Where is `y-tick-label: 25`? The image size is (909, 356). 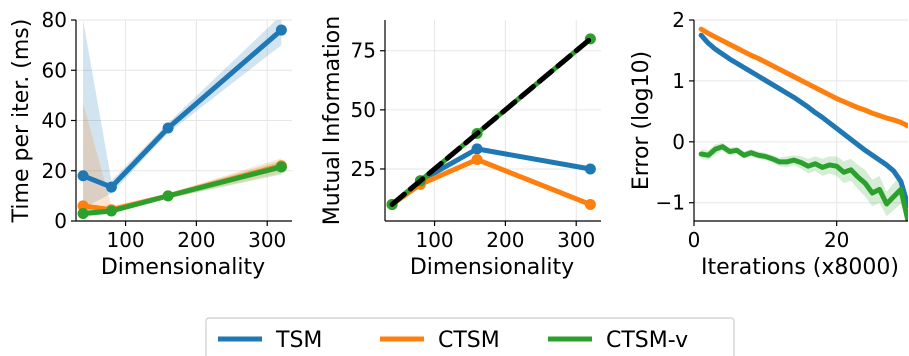
y-tick-label: 25 is located at coordinates (363, 169).